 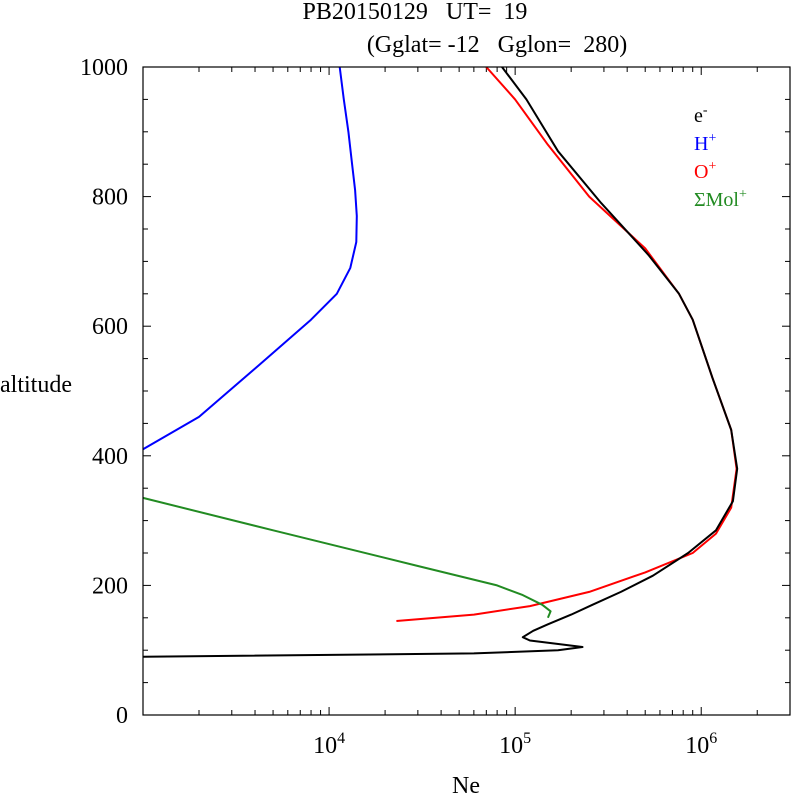 What do you see at coordinates (110, 457) in the screenshot?
I see `y-tick-label: 400` at bounding box center [110, 457].